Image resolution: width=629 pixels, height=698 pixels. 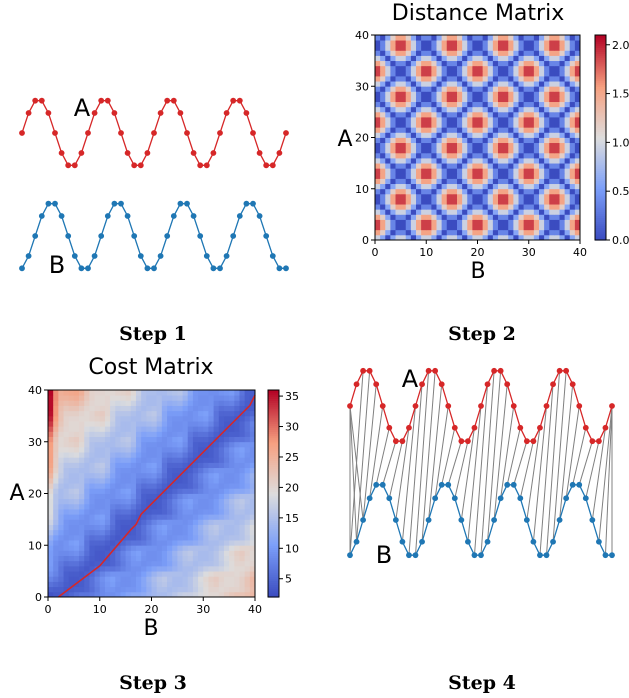 I want to click on cost-matrix-title: Cost Matrix, so click(x=150, y=367).